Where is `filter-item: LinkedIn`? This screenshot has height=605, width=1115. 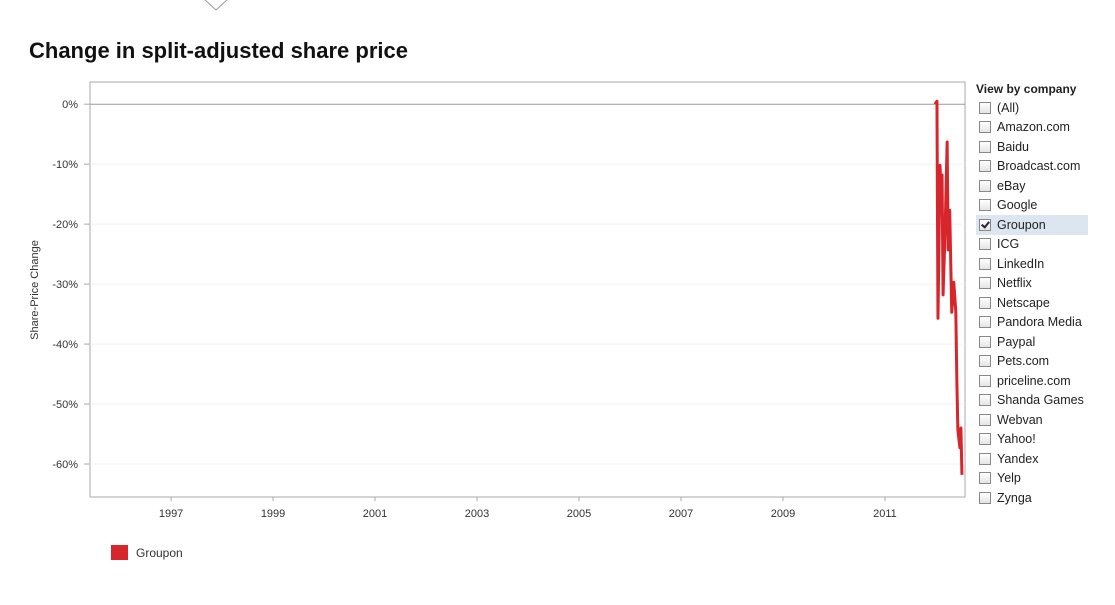 filter-item: LinkedIn is located at coordinates (1032, 264).